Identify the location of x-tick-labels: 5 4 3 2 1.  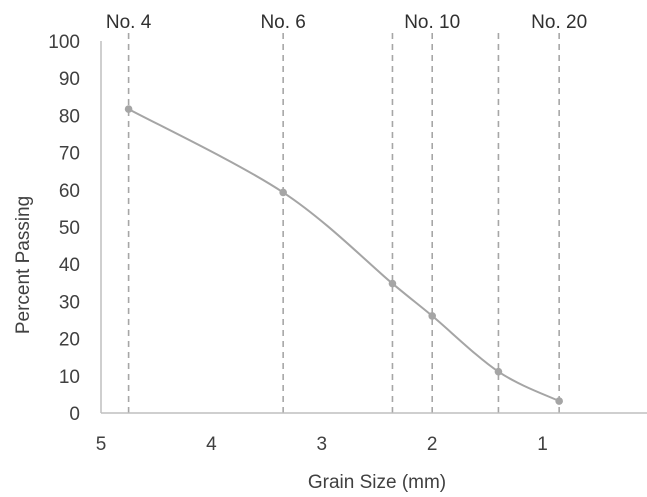
(322, 444).